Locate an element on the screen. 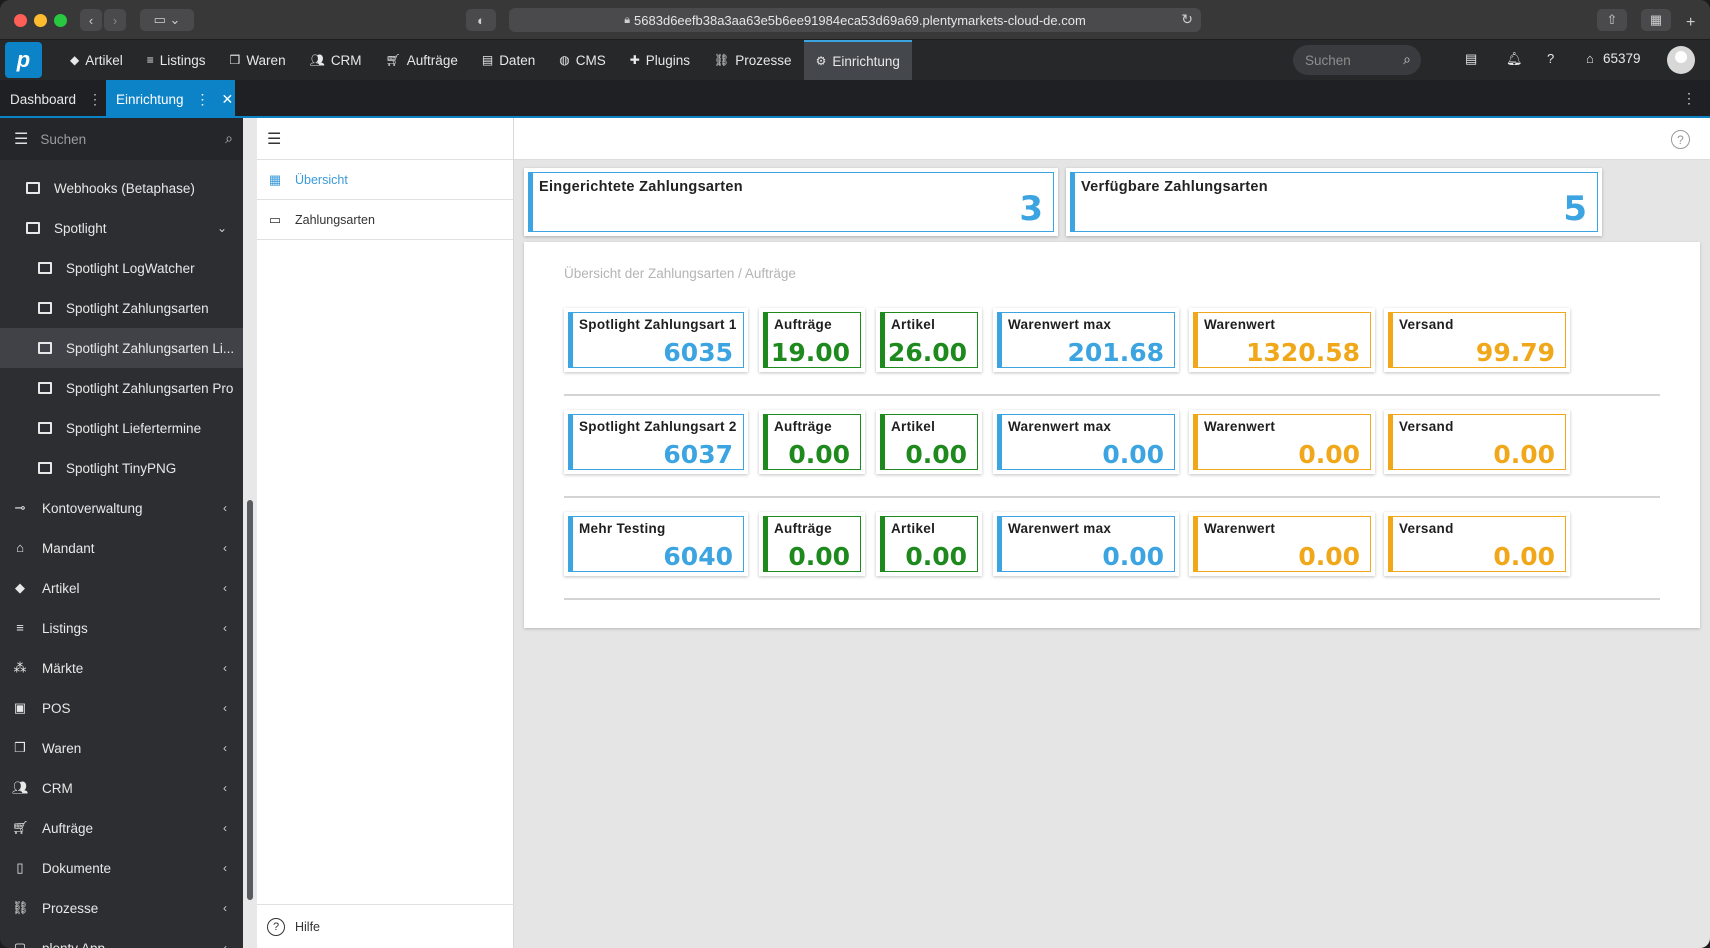 This screenshot has height=948, width=1710. pos-icon: ▣ is located at coordinates (20, 707).